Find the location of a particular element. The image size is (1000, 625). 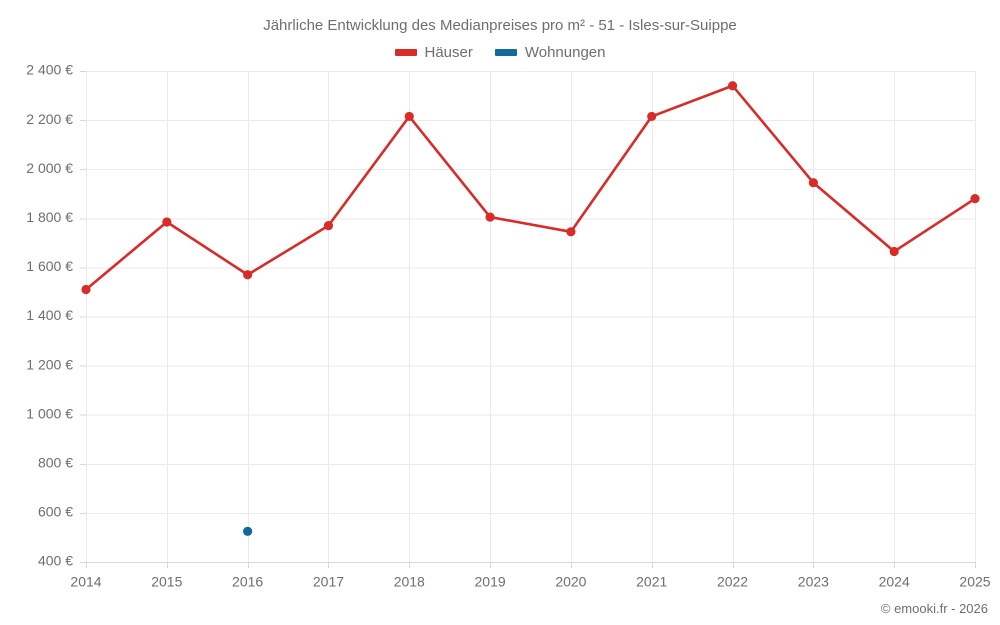

legend-item-wohnungen: Wohnungen is located at coordinates (550, 52).